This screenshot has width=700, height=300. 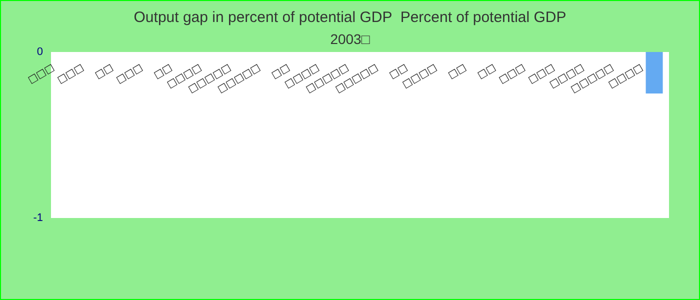 I want to click on chart-subtitle: 2003□, so click(x=350, y=39).